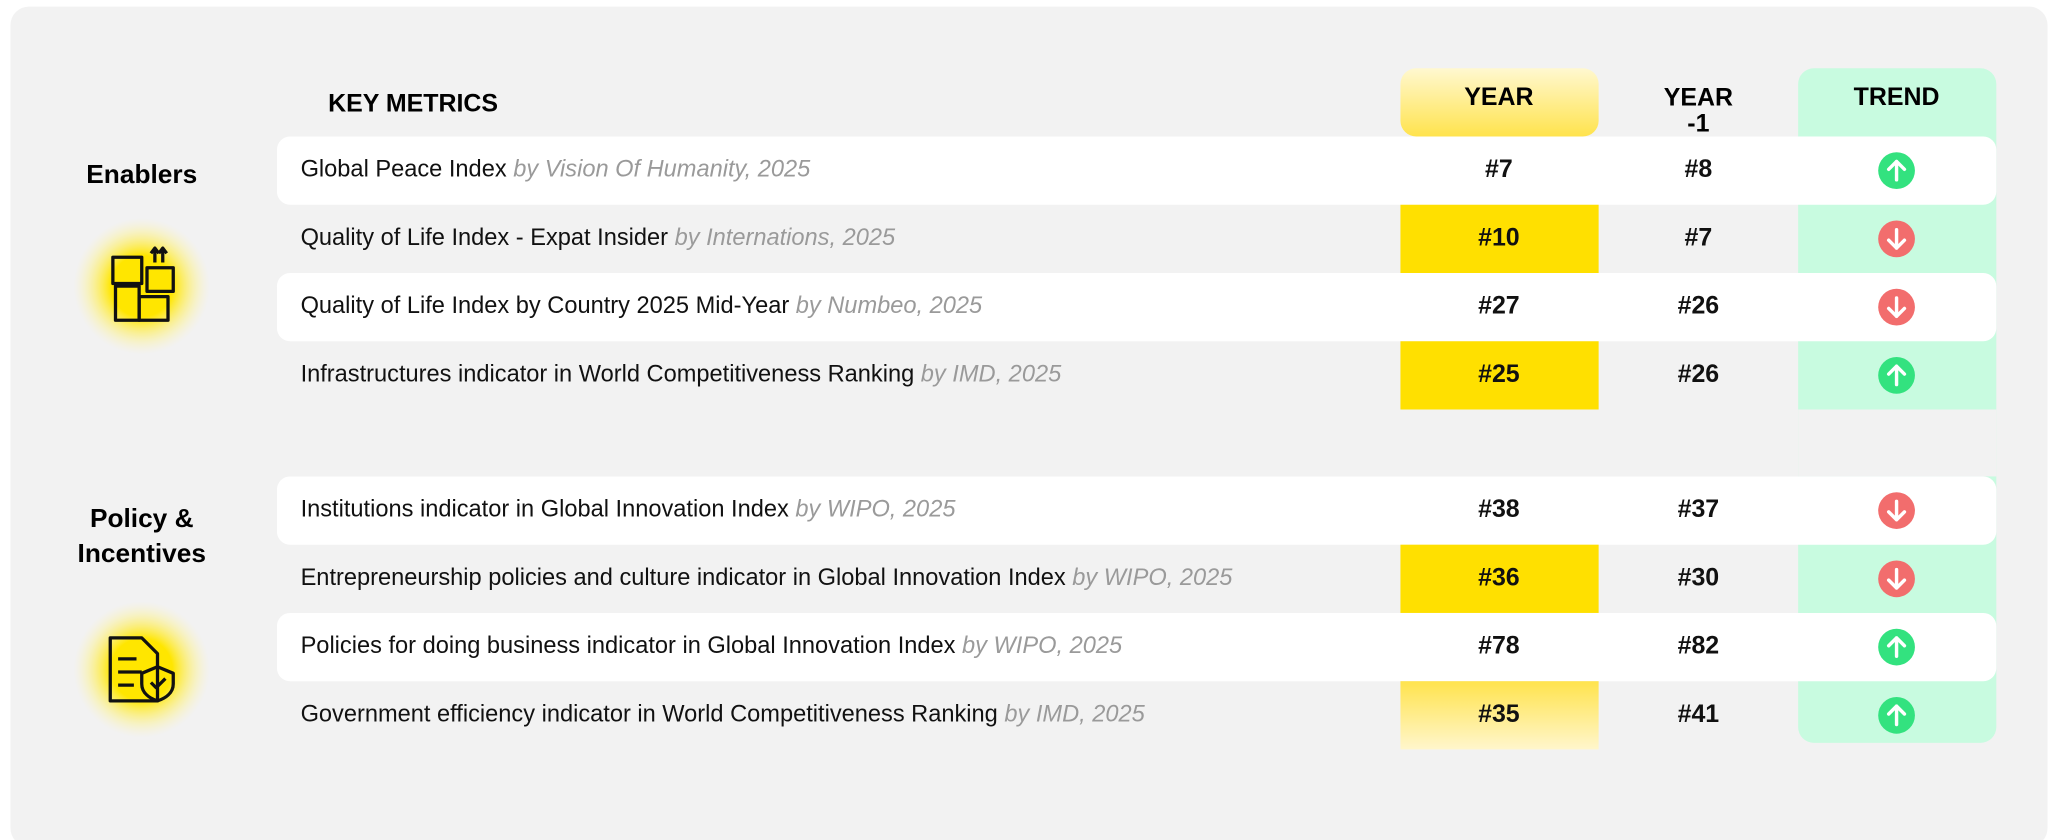  Describe the element at coordinates (662, 170) in the screenshot. I see `metric-source: by Vision Of Humanity, 2025` at that location.